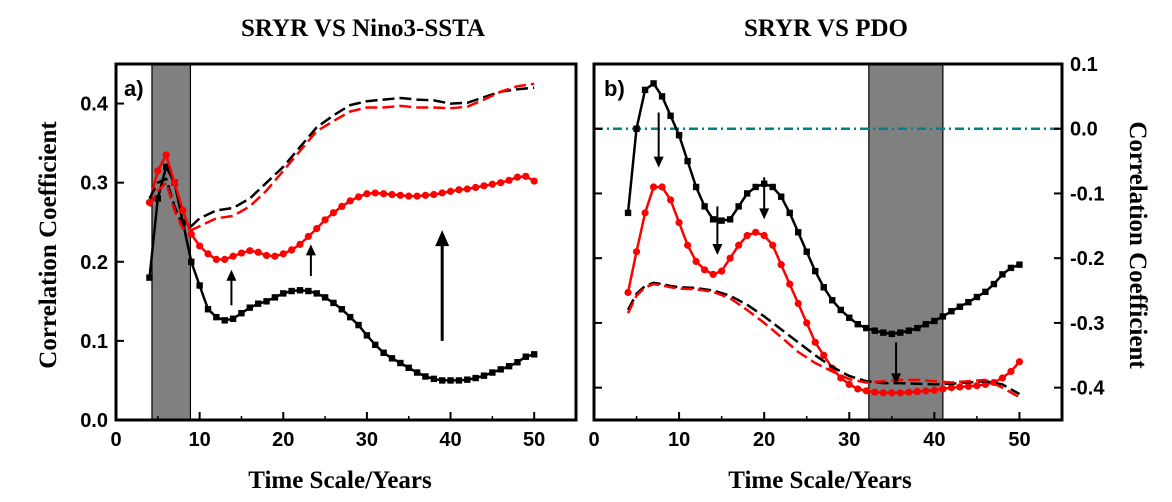 Image resolution: width=1172 pixels, height=502 pixels. I want to click on panel-b-ylabel: Correlation Coefficient, so click(1137, 245).